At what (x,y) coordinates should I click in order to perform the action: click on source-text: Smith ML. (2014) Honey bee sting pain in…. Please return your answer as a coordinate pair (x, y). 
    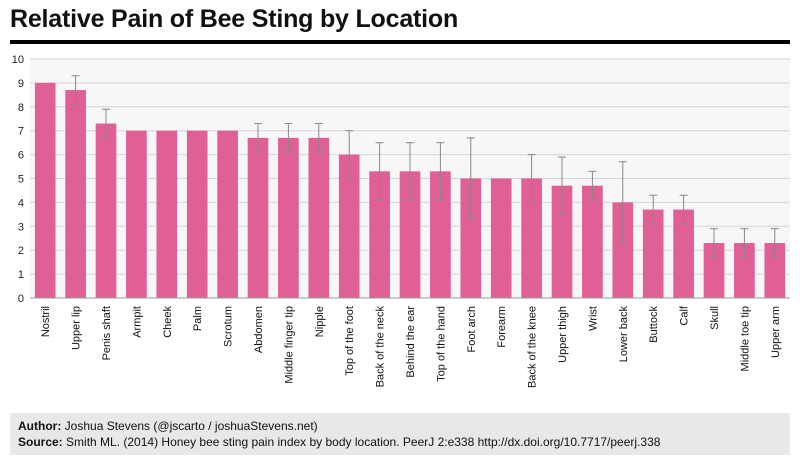
    Looking at the image, I should click on (363, 442).